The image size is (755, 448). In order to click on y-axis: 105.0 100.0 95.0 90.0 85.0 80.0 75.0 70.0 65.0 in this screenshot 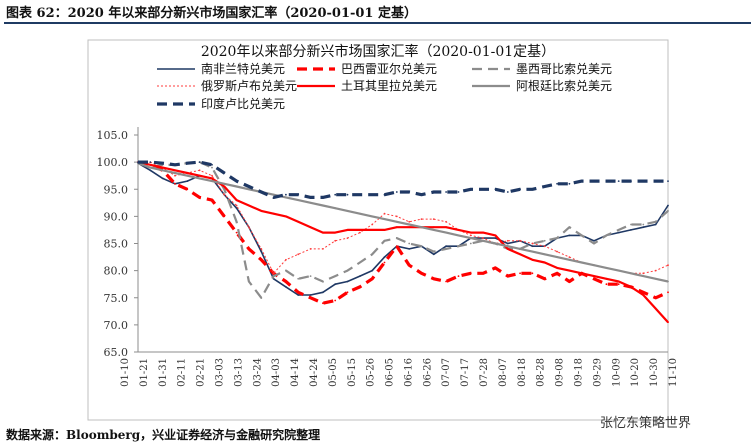, I will do `click(118, 243)`.